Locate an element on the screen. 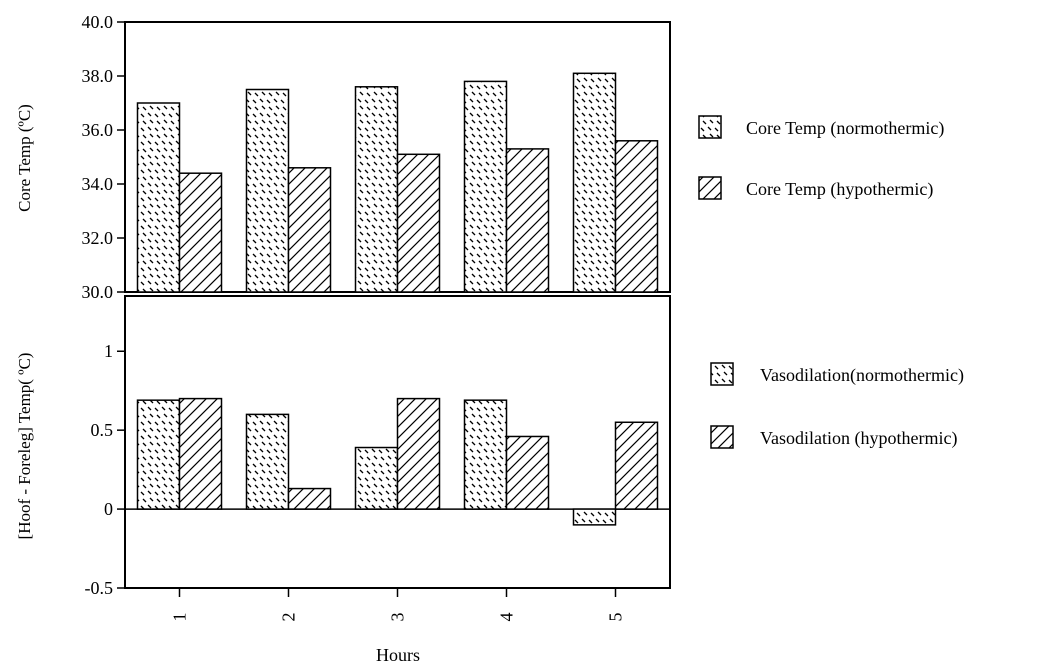 This screenshot has height=667, width=1053. y-tick-label: 40.0 is located at coordinates (98, 22).